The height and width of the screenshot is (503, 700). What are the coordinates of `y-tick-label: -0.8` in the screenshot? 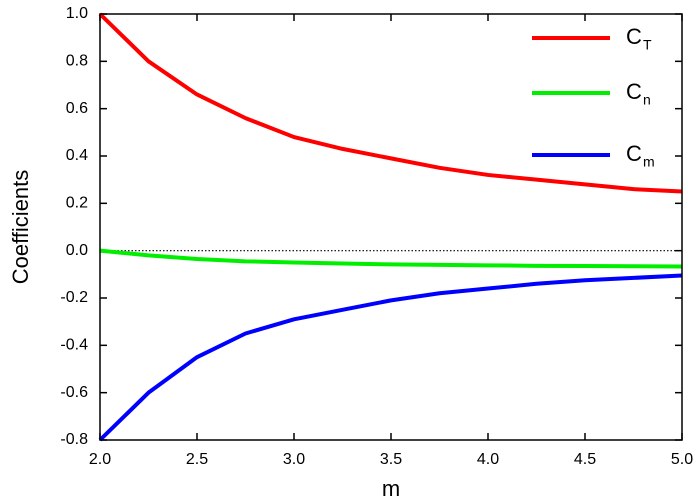 It's located at (74, 439).